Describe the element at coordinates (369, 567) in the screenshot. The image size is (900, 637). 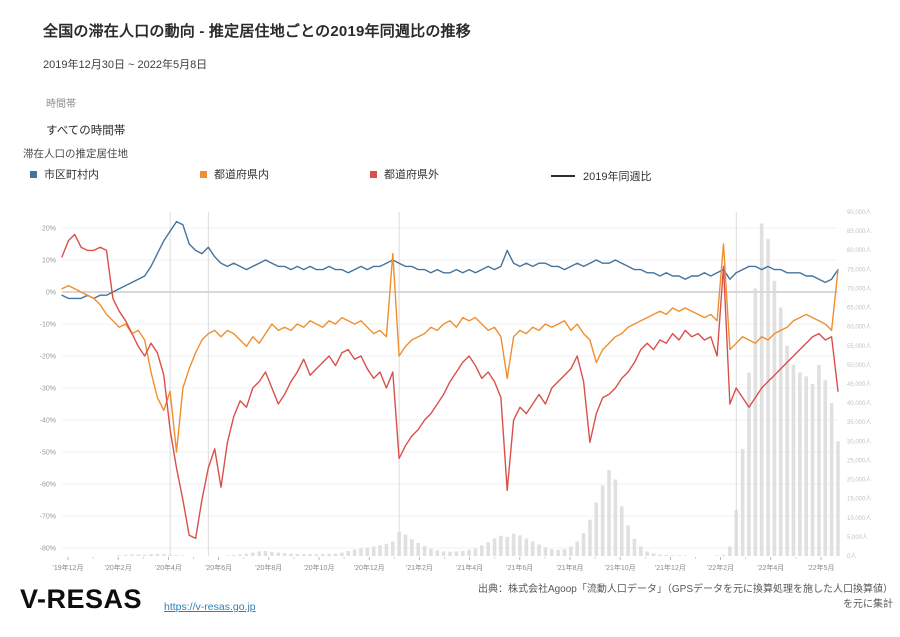
I see `svg-text: '20年12月` at that location.